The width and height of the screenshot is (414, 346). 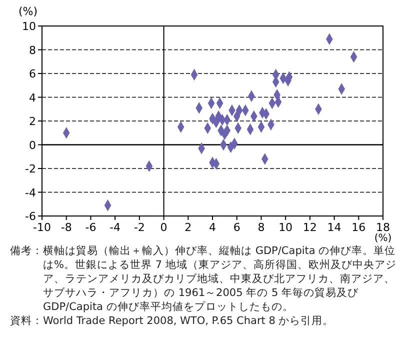 I want to click on x-tick-label: 18, so click(x=383, y=227).